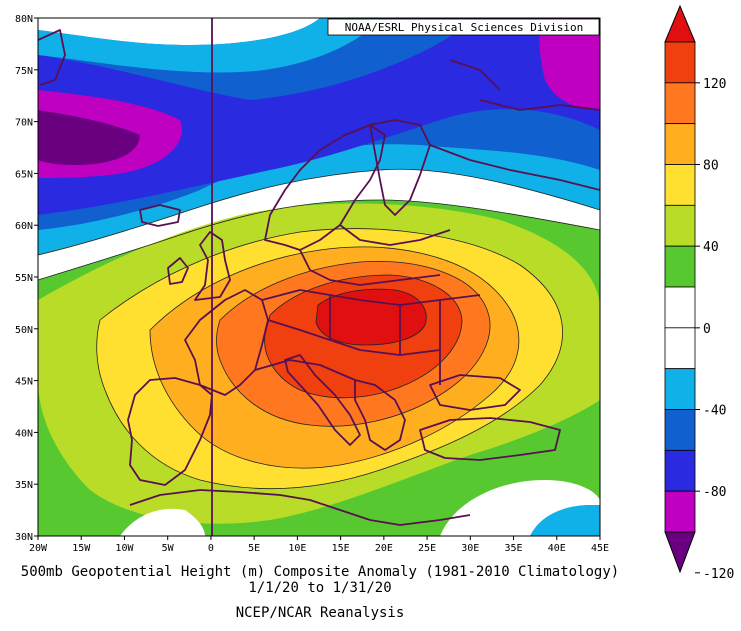 This screenshot has height=631, width=741. What do you see at coordinates (600, 548) in the screenshot?
I see `lon-tick-label: 45E` at bounding box center [600, 548].